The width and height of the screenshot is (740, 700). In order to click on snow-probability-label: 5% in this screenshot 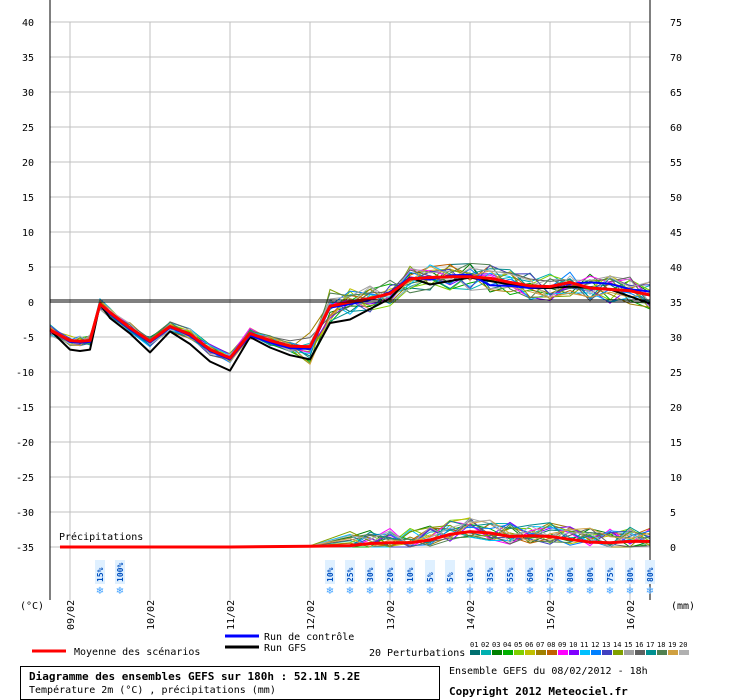, I will do `click(430, 577)`.